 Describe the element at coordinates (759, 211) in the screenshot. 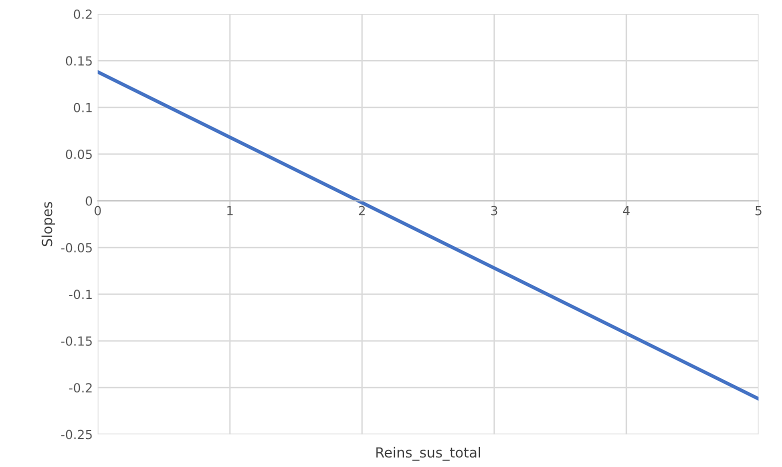

I see `x-tick-label: 5` at that location.